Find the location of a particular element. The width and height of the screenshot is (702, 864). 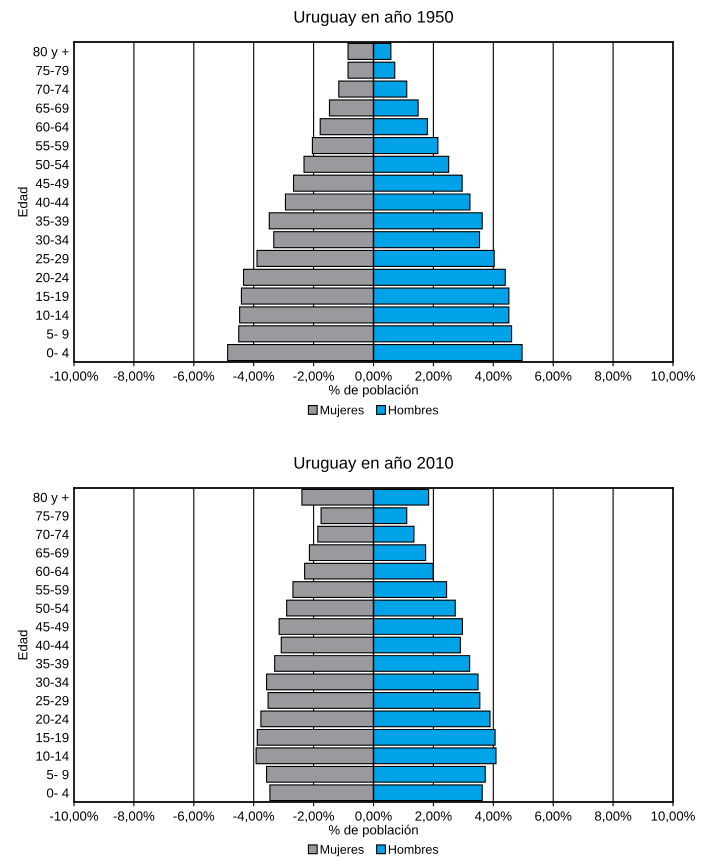

chart-title: Uruguay en año 2010 is located at coordinates (374, 464).